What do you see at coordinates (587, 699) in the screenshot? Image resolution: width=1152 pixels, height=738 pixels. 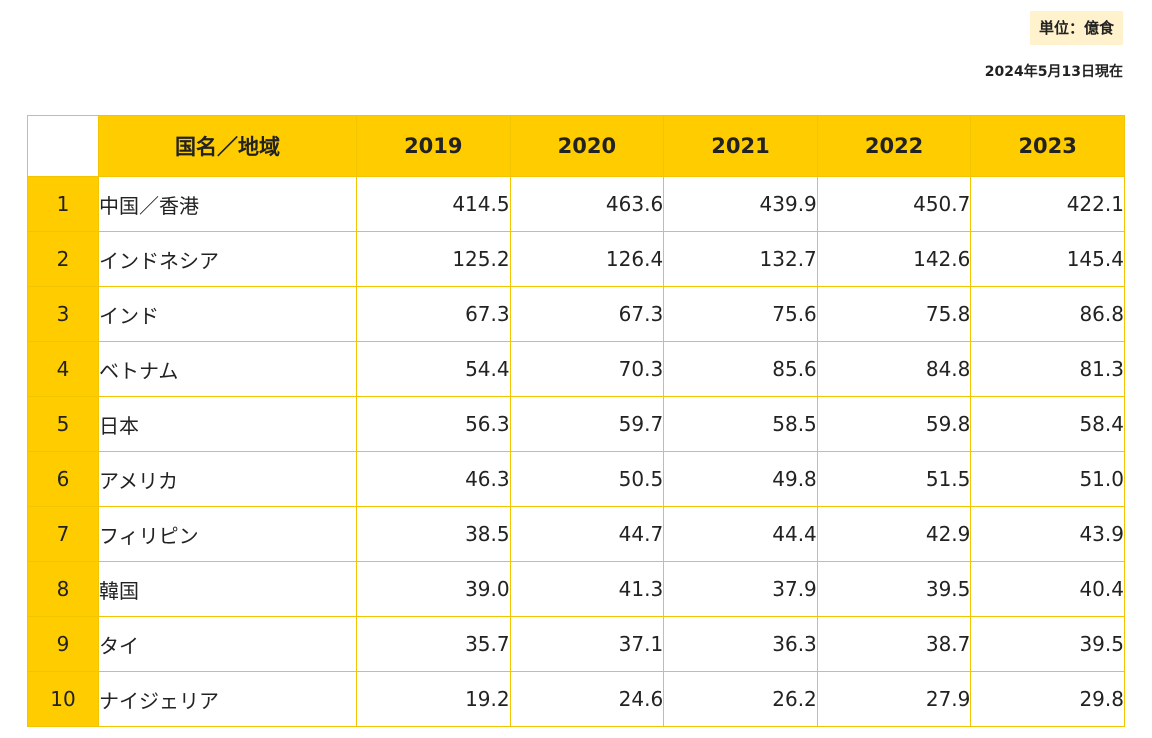 I see `value-cell: 24.6` at bounding box center [587, 699].